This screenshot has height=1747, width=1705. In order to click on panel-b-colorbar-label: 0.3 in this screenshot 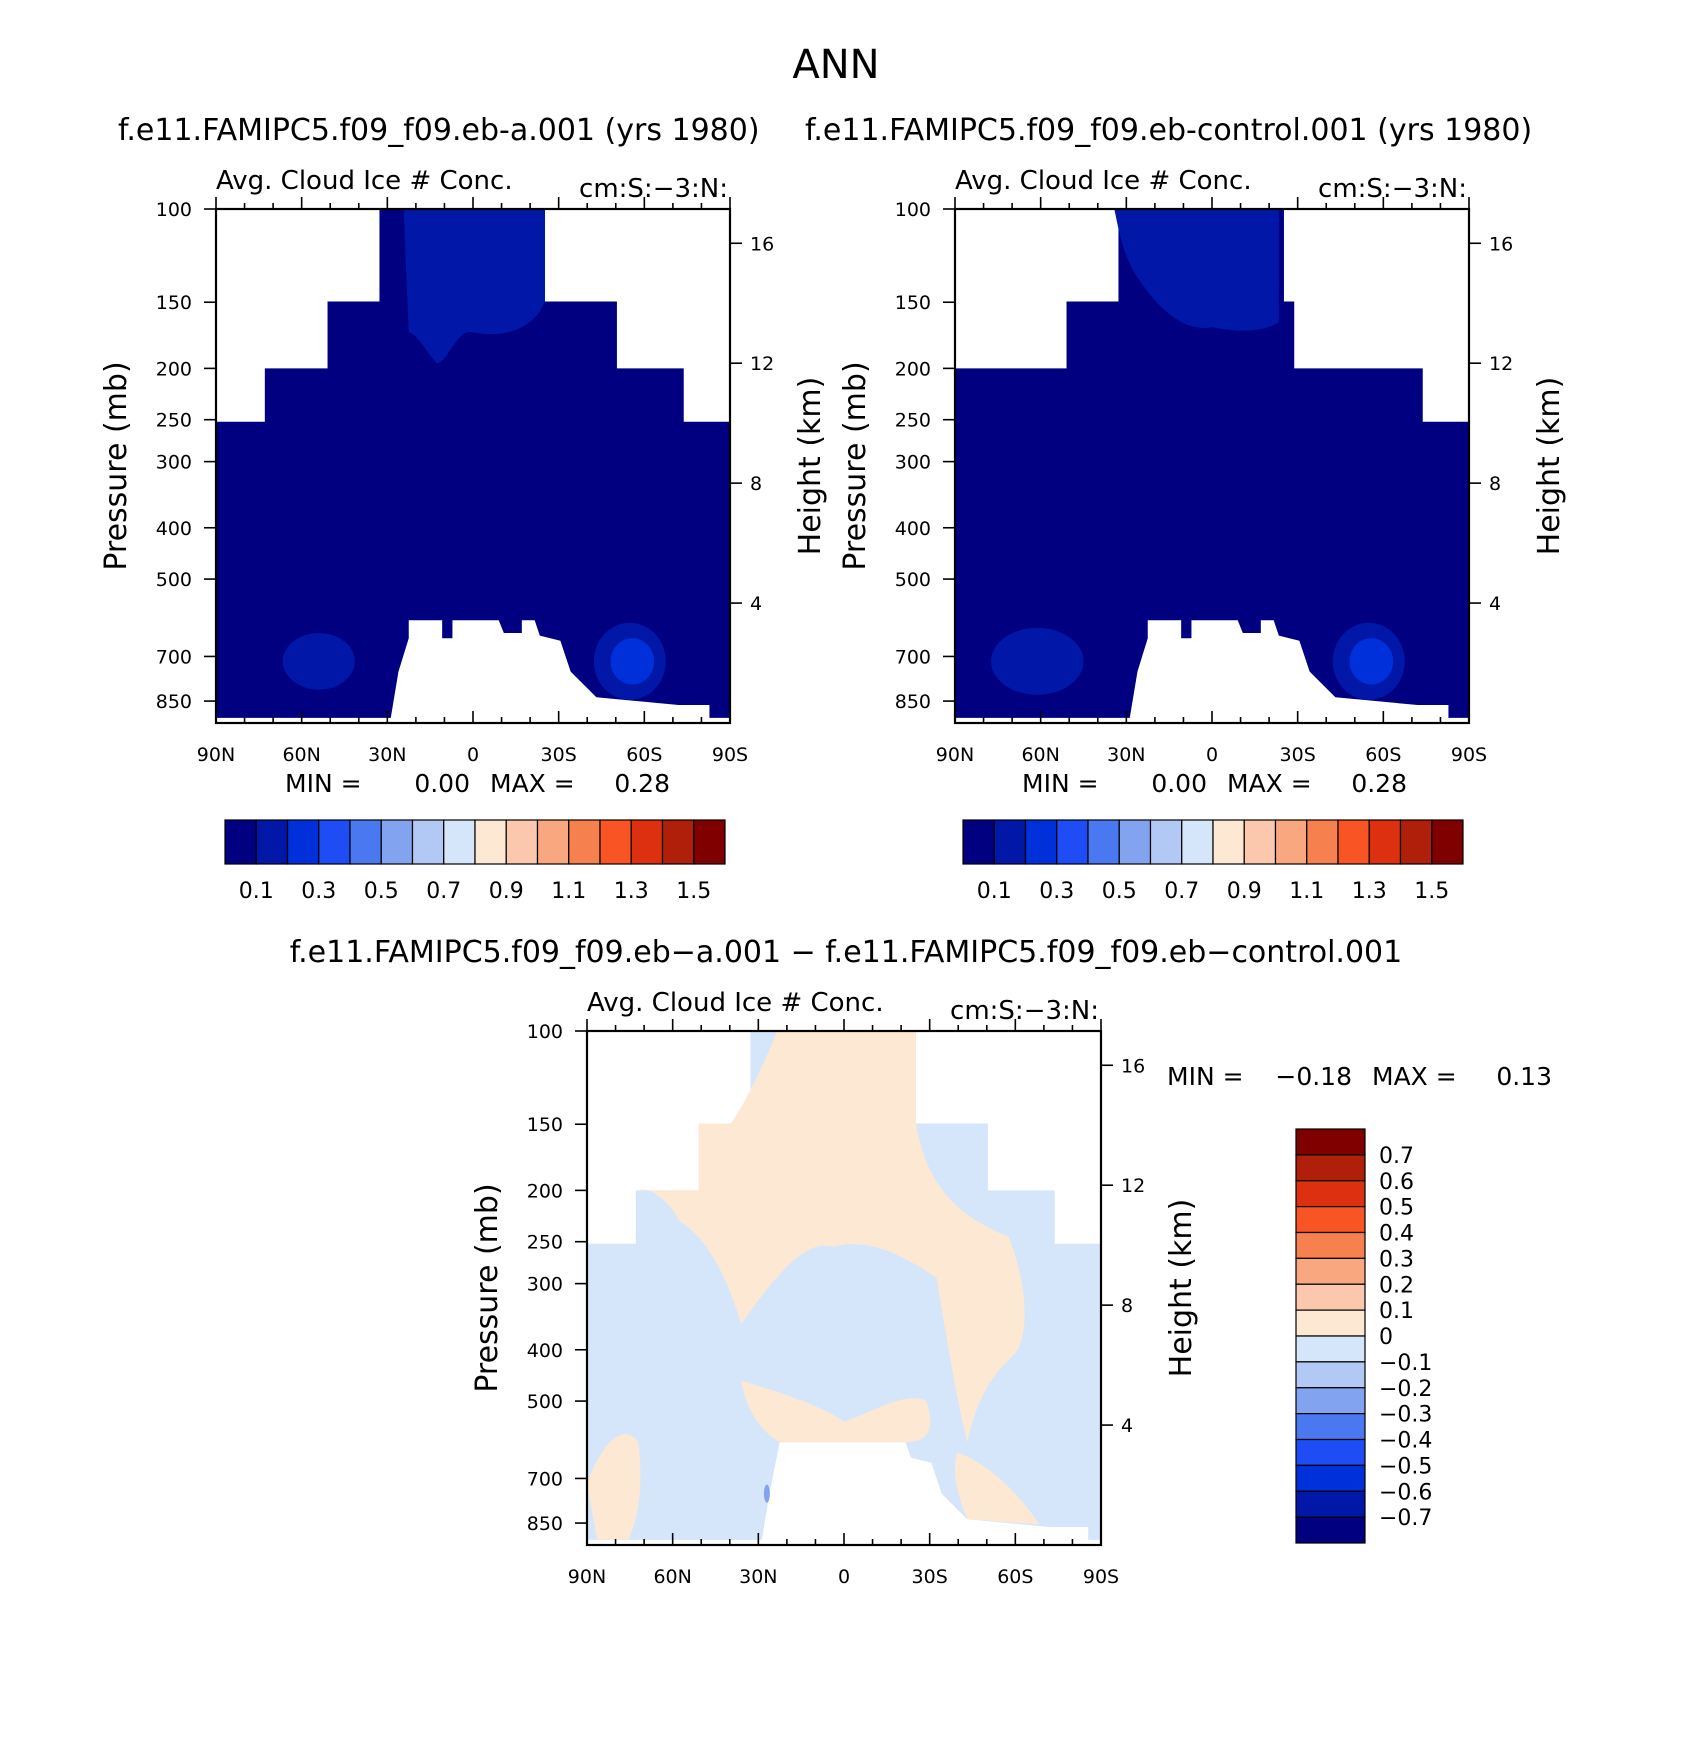, I will do `click(1056, 891)`.